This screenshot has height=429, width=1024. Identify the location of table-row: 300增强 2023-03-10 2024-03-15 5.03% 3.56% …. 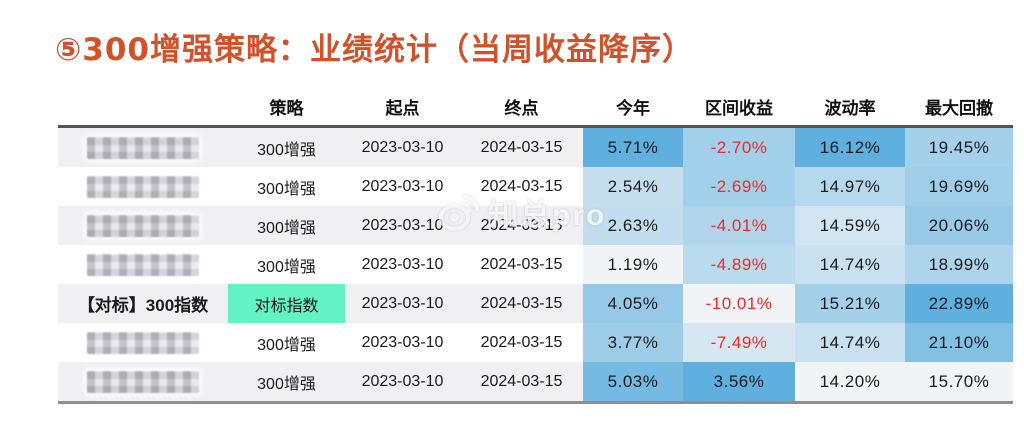
(535, 381).